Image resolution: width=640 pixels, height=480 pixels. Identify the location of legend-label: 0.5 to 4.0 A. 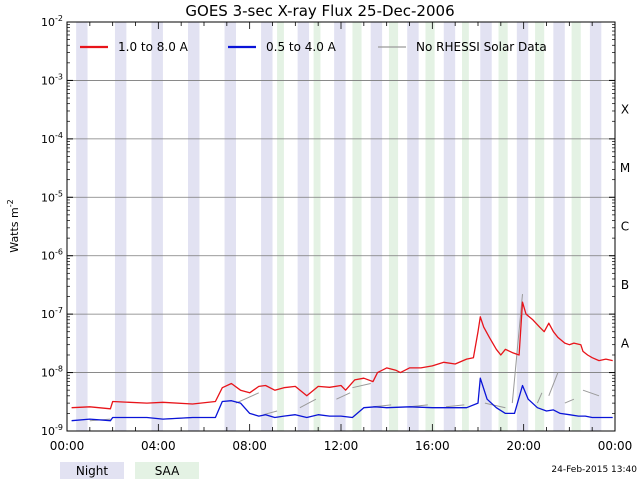
(301, 47).